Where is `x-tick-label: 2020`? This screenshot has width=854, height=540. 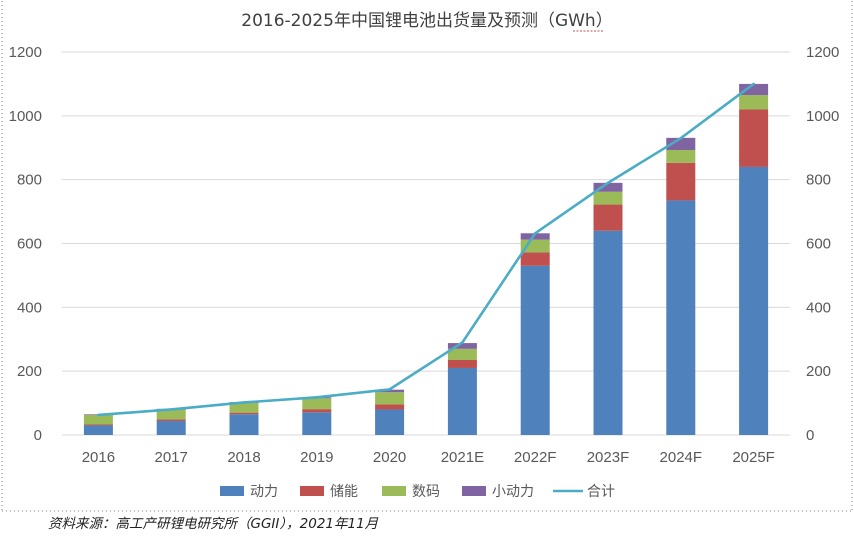 x-tick-label: 2020 is located at coordinates (389, 457).